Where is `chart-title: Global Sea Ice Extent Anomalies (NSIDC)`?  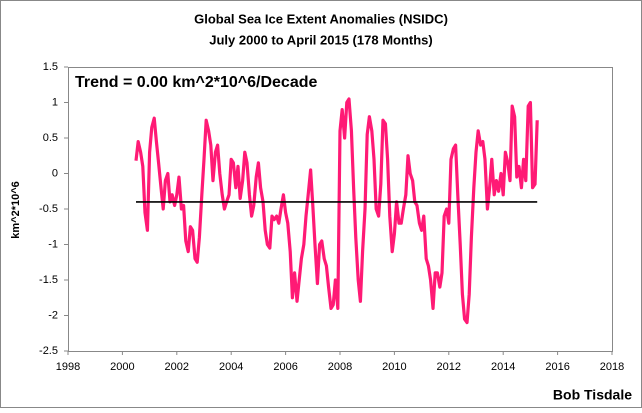 chart-title: Global Sea Ice Extent Anomalies (NSIDC) is located at coordinates (321, 18).